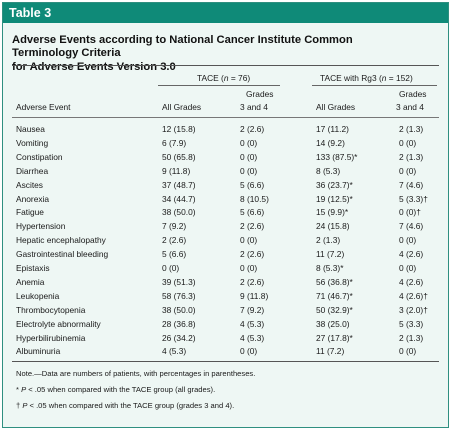 This screenshot has height=432, width=453. Describe the element at coordinates (384, 78) in the screenshot. I see `group2-n: n` at that location.